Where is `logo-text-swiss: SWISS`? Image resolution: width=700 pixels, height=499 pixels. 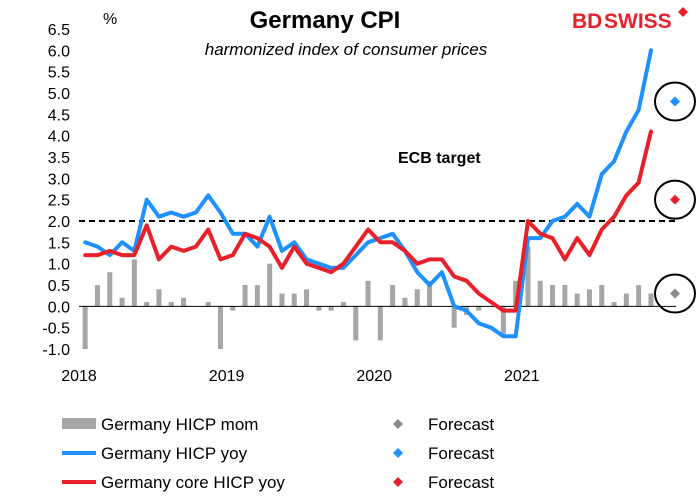 logo-text-swiss: SWISS is located at coordinates (638, 21).